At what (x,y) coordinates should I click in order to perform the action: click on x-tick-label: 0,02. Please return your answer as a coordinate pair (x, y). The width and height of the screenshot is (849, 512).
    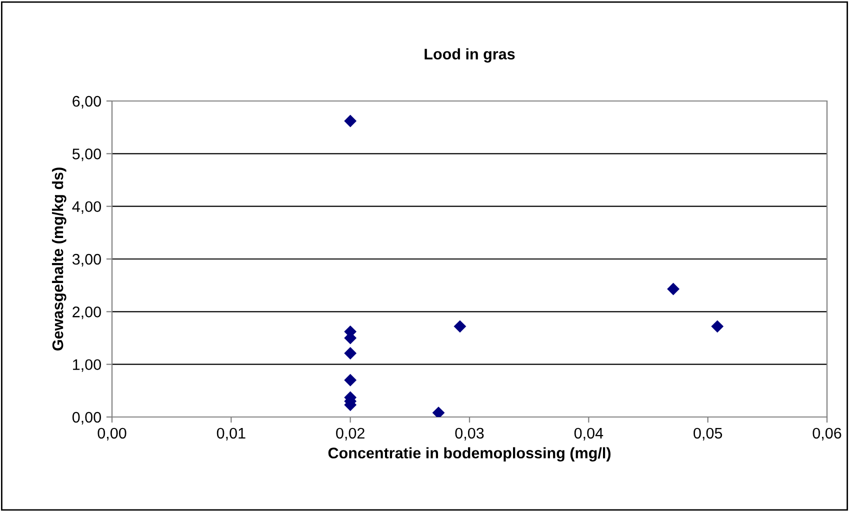
    Looking at the image, I should click on (350, 434).